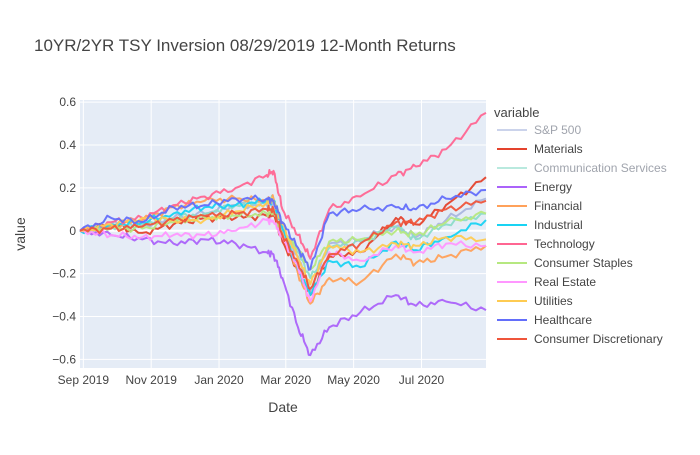 The image size is (700, 455). Describe the element at coordinates (565, 282) in the screenshot. I see `legend-label: Real Estate` at that location.